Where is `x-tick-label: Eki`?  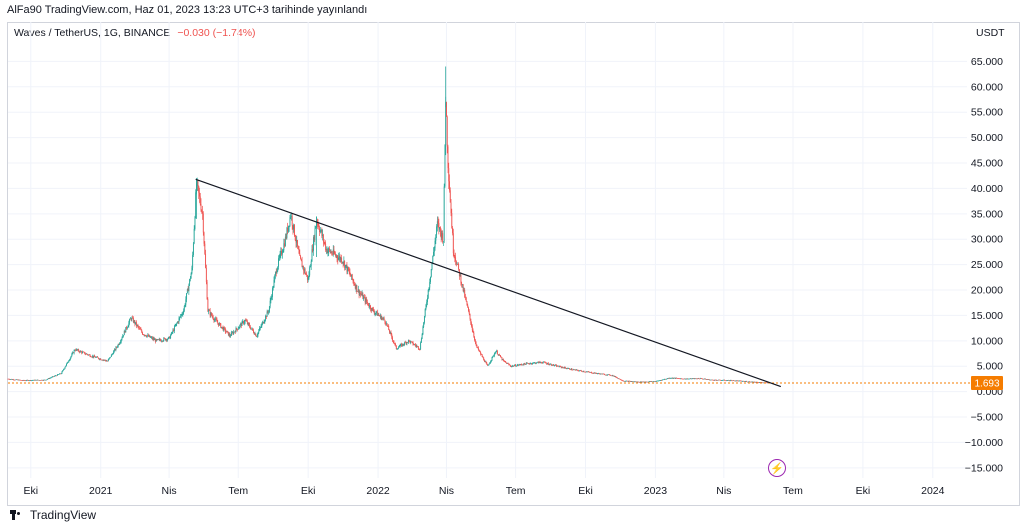
x-tick-label: Eki is located at coordinates (308, 491).